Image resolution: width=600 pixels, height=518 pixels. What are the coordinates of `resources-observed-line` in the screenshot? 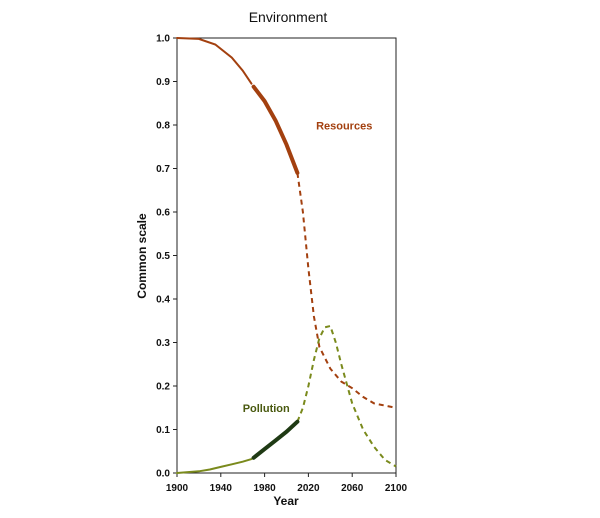 It's located at (275, 129).